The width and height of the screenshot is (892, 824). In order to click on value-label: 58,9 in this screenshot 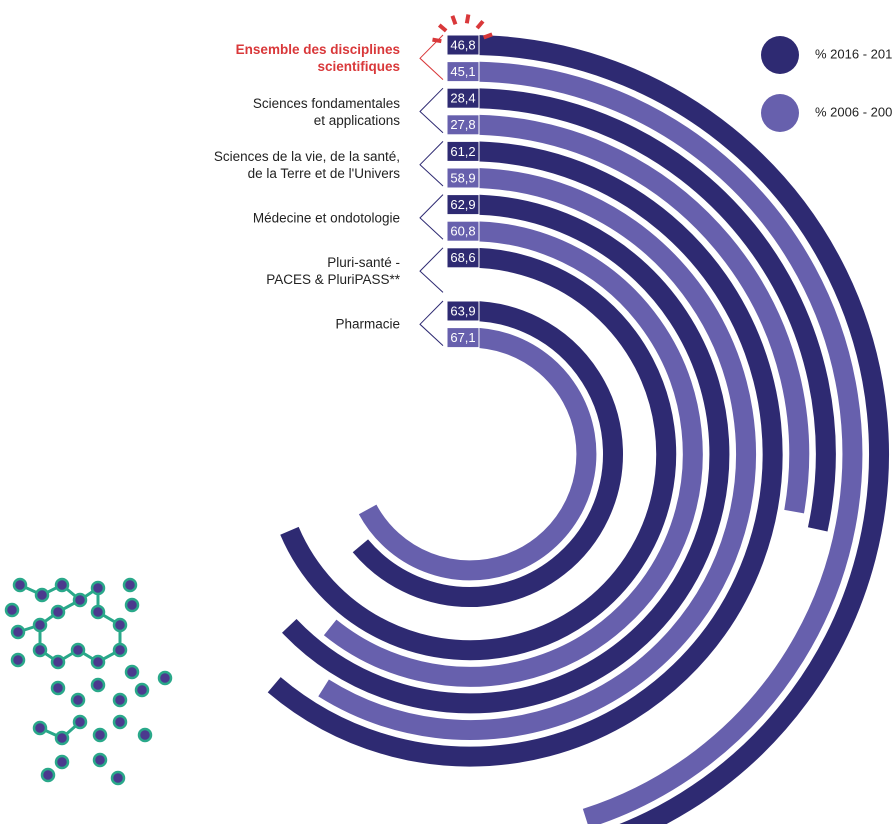, I will do `click(462, 177)`.